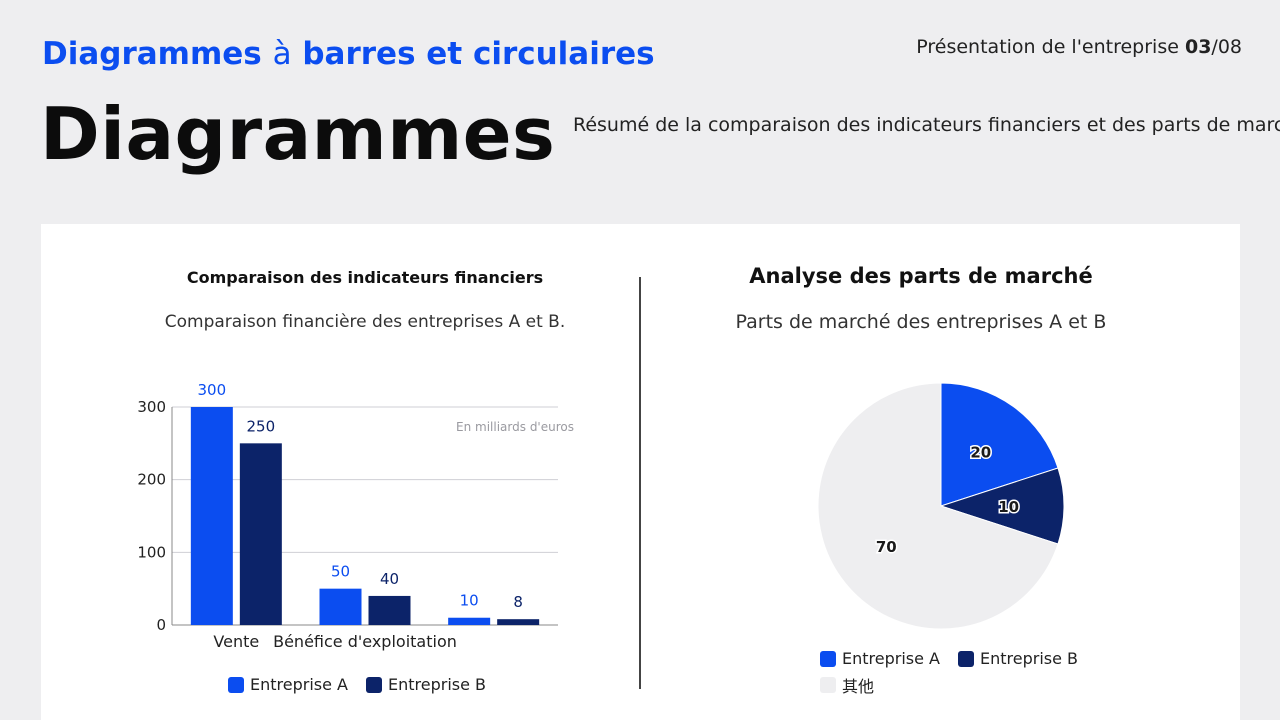 The width and height of the screenshot is (1280, 720). What do you see at coordinates (373, 684) in the screenshot?
I see `legend-swatch-b` at bounding box center [373, 684].